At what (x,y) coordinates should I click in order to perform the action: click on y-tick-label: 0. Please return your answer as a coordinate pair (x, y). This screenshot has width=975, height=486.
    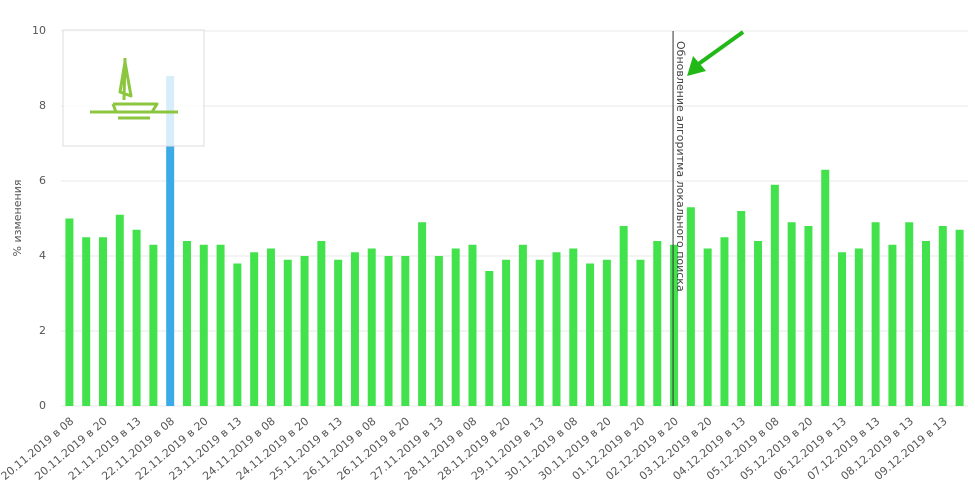
    Looking at the image, I should click on (42, 405).